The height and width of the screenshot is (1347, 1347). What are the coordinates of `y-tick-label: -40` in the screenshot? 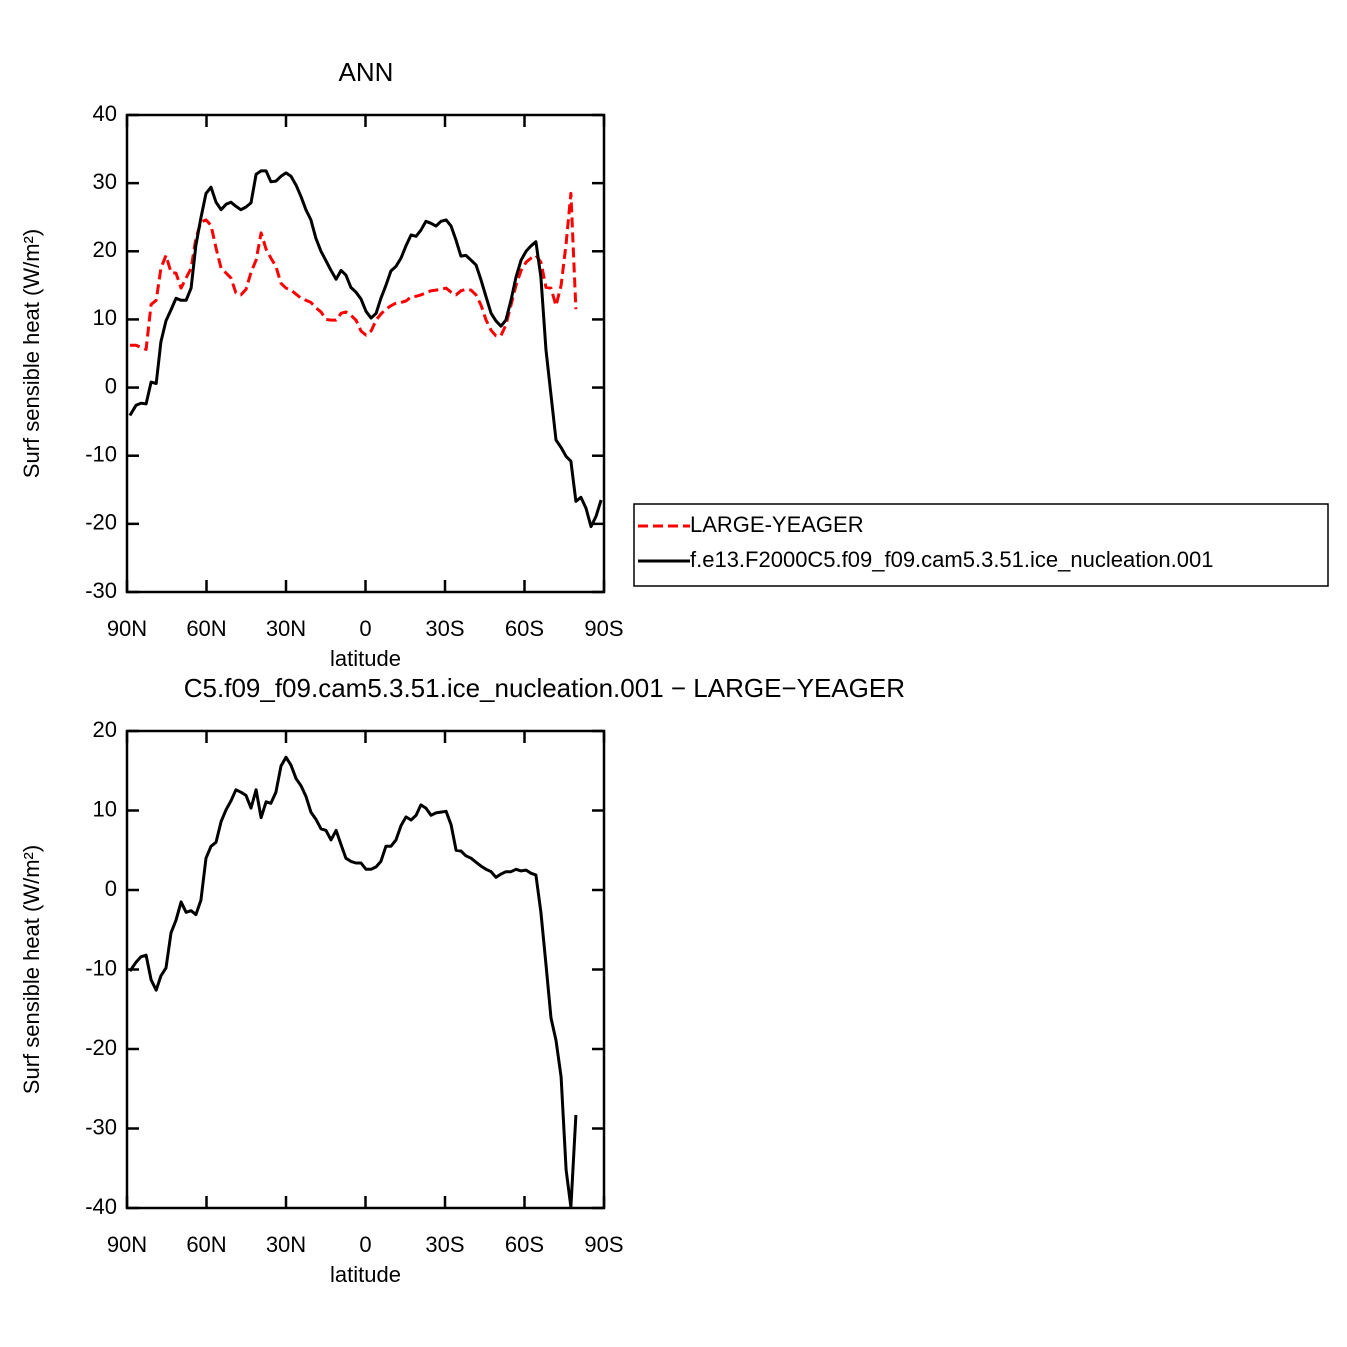 It's located at (101, 1206).